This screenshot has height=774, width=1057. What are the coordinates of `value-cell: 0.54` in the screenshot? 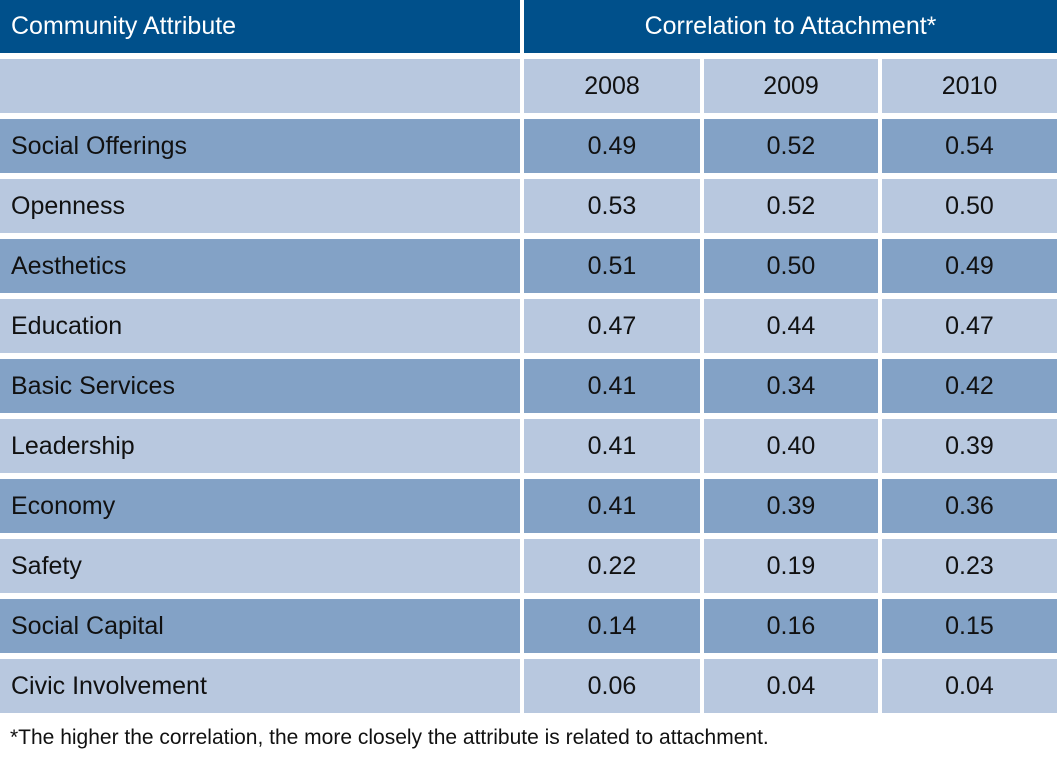 It's located at (969, 146).